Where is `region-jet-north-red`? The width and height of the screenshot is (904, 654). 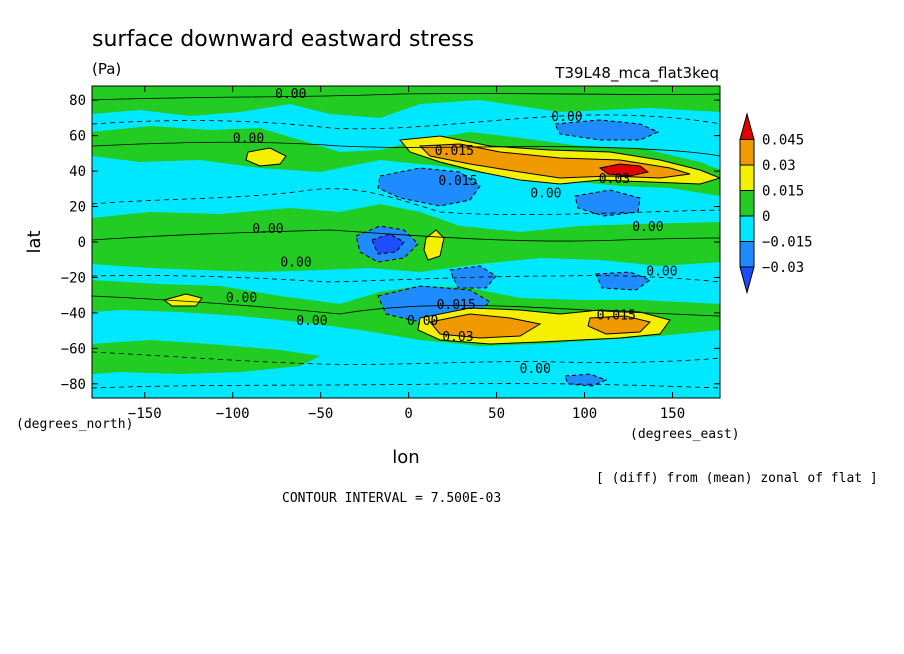 region-jet-north-red is located at coordinates (624, 170).